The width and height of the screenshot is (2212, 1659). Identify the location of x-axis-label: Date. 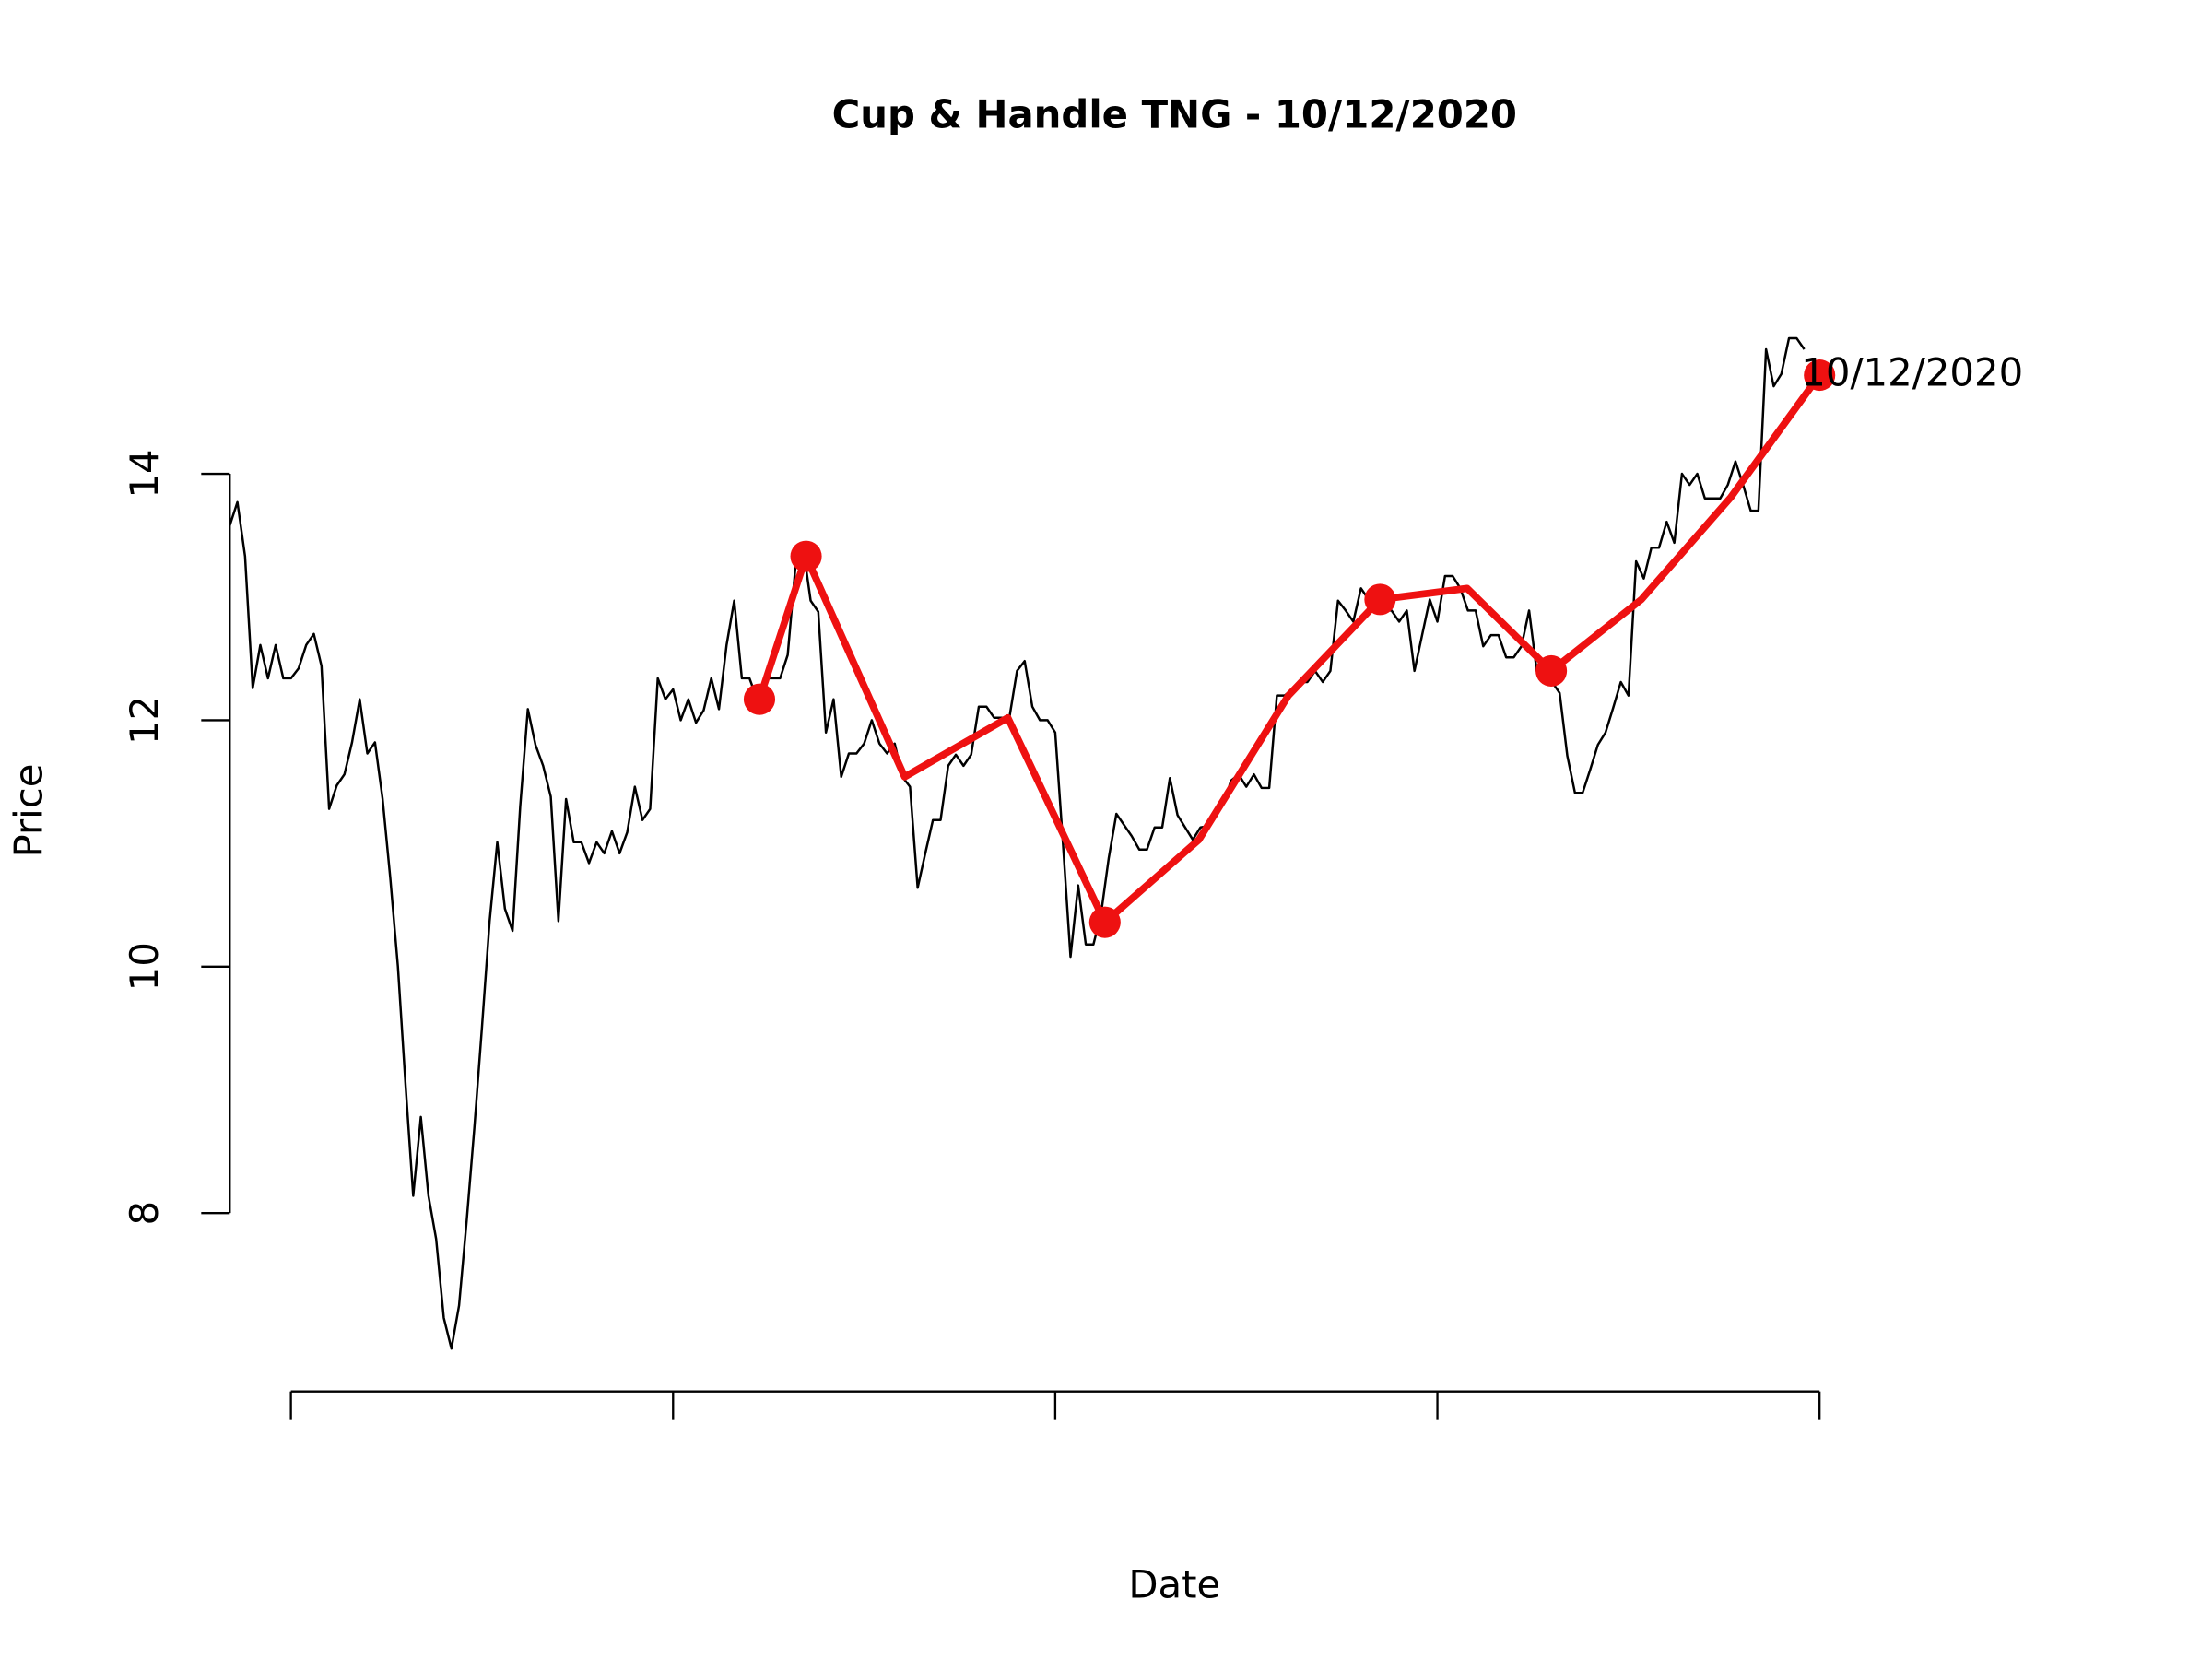
(1174, 1583).